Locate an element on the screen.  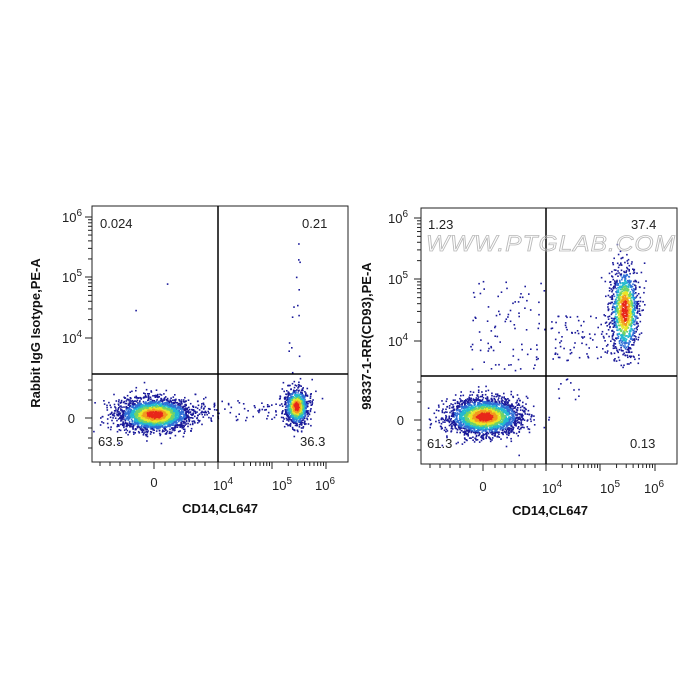
y-tick-label: 0 is located at coordinates (71, 418).